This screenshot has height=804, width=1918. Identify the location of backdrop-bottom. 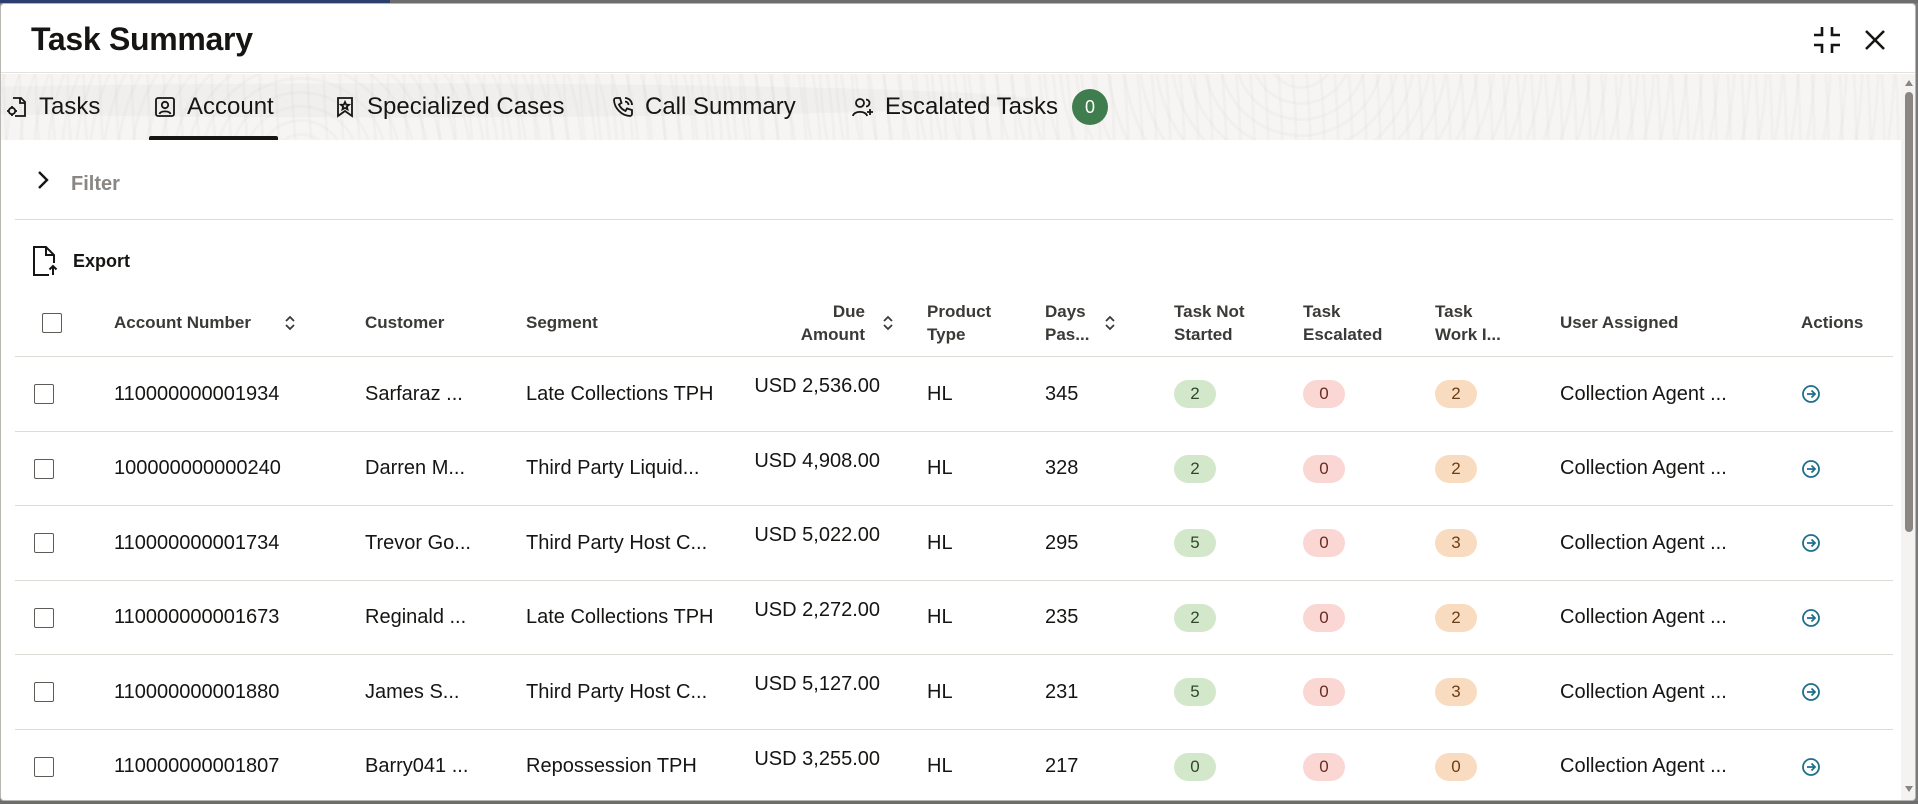
(959, 802).